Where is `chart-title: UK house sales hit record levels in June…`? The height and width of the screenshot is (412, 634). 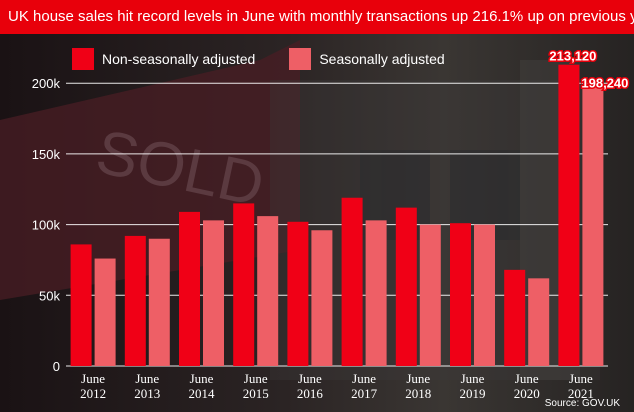
chart-title: UK house sales hit record levels in June… is located at coordinates (317, 17).